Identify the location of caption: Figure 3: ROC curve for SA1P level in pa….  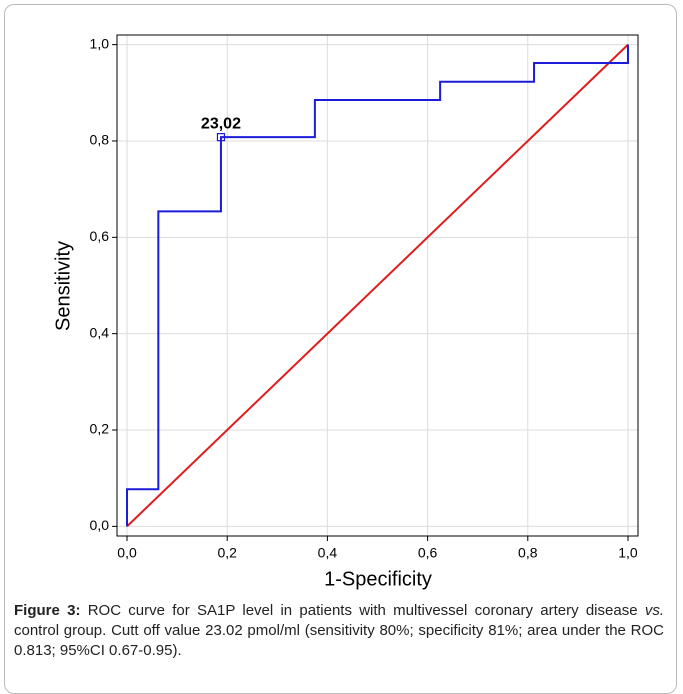
(339, 631).